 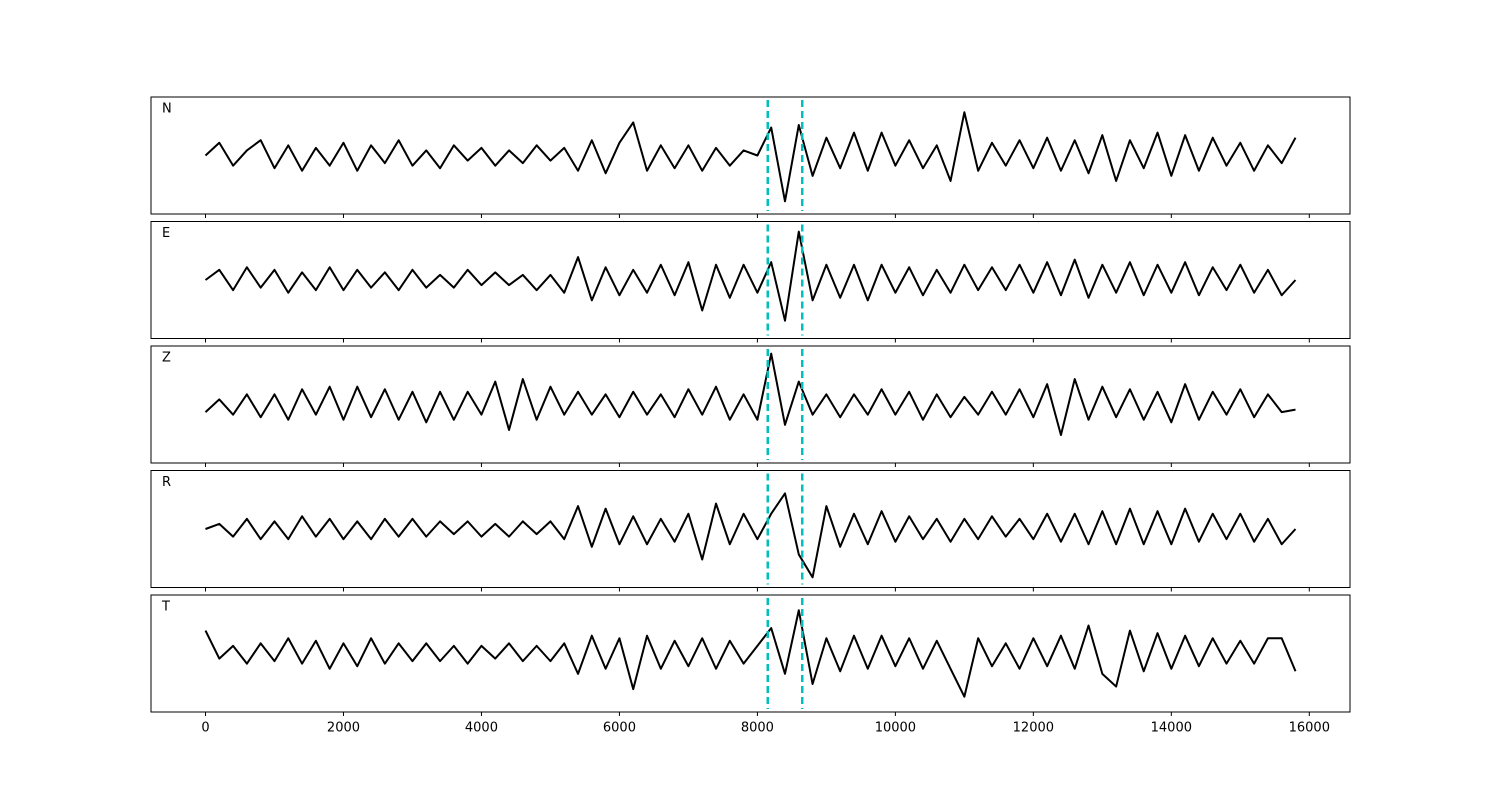 What do you see at coordinates (205, 728) in the screenshot?
I see `x-tick-label: 0` at bounding box center [205, 728].